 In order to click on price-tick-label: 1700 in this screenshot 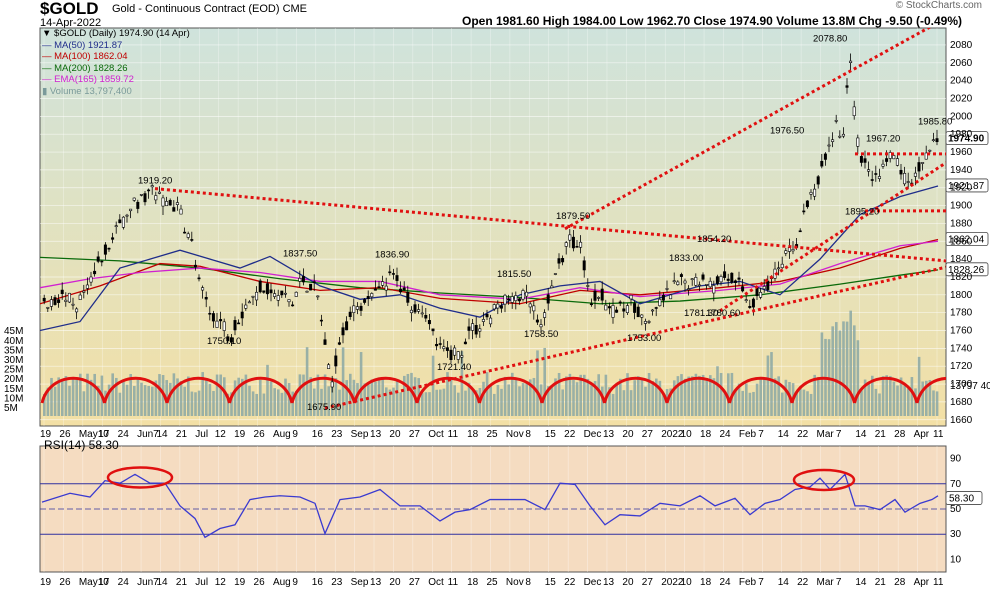, I will do `click(961, 384)`.